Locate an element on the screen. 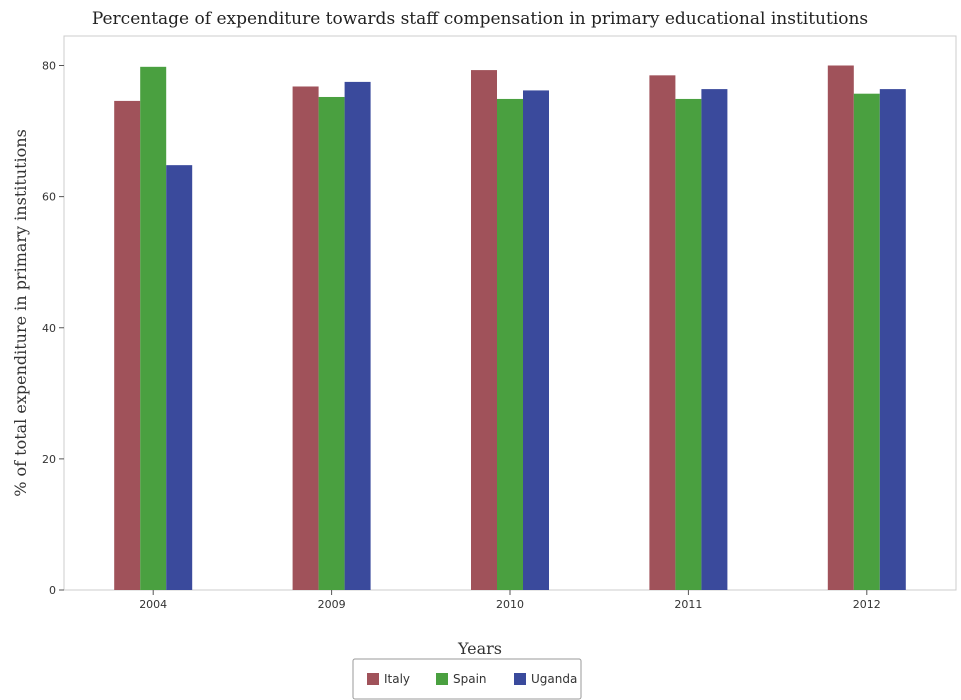 This screenshot has width=961, height=700. bar-uganda-2009 is located at coordinates (358, 336).